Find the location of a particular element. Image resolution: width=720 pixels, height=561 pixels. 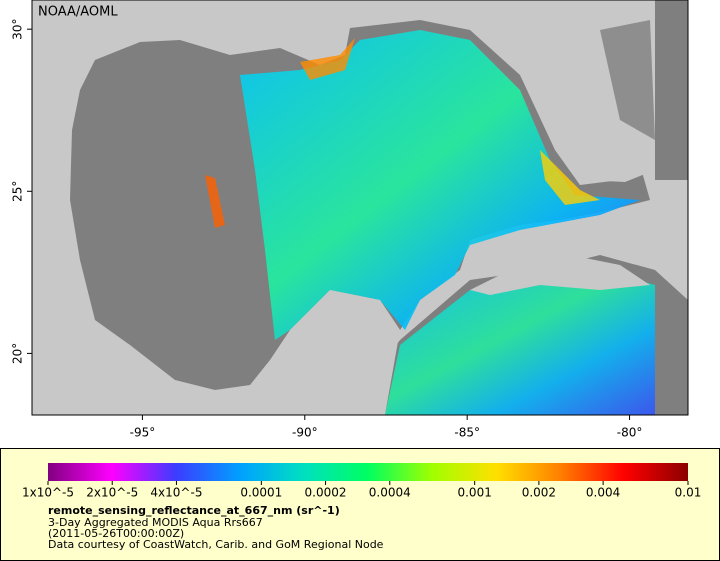

colorbar-tick-label: 0.0002 is located at coordinates (326, 493).